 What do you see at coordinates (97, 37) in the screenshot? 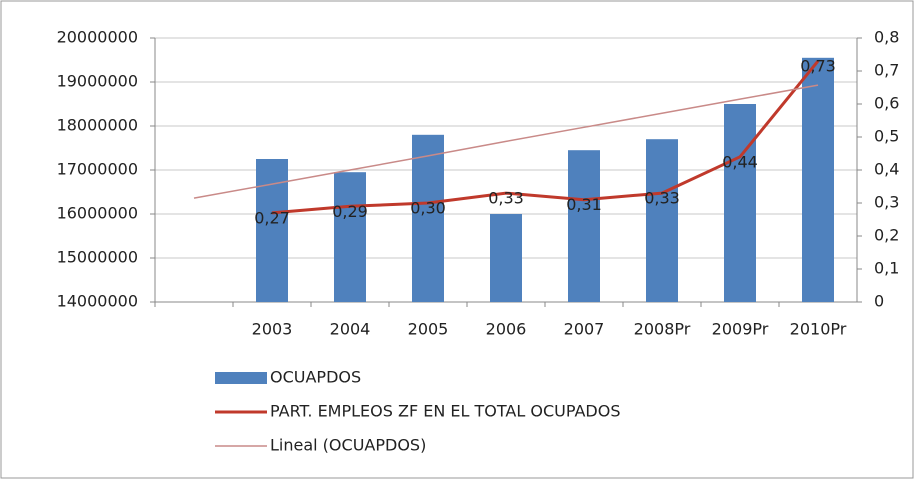
I see `y-tick-label: 20000000` at bounding box center [97, 37].